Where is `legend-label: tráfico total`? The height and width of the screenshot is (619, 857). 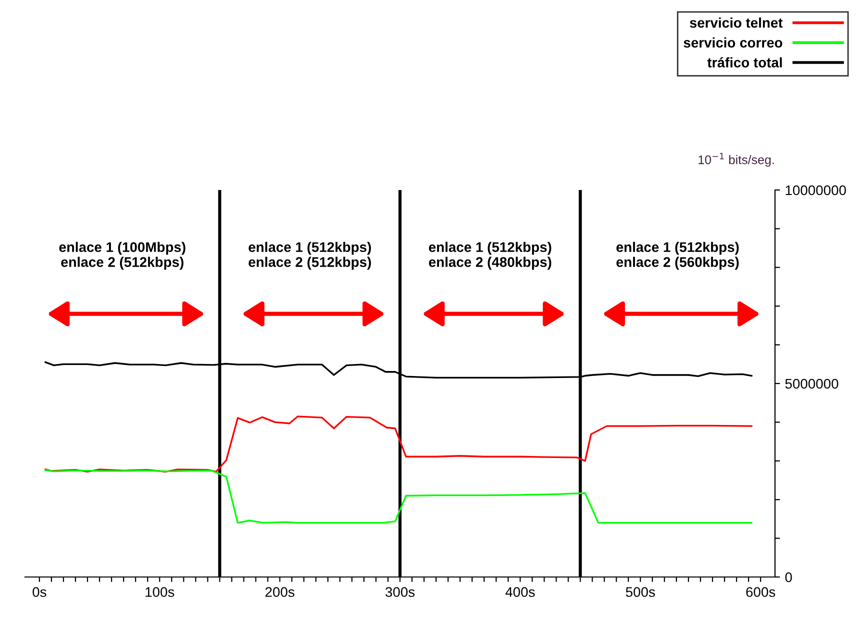 legend-label: tráfico total is located at coordinates (744, 62).